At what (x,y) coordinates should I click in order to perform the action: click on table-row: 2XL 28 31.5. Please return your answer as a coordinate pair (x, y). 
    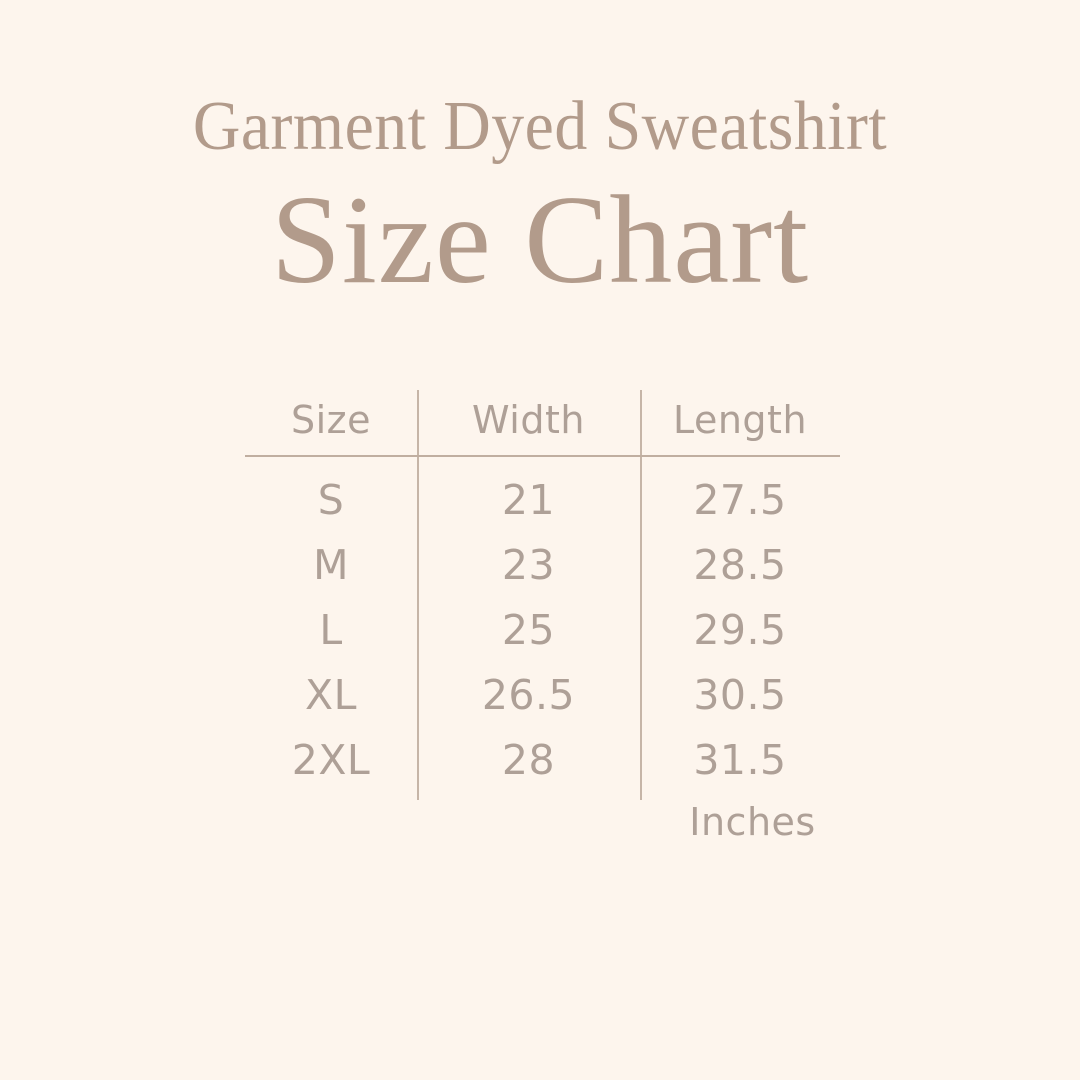
    Looking at the image, I should click on (542, 759).